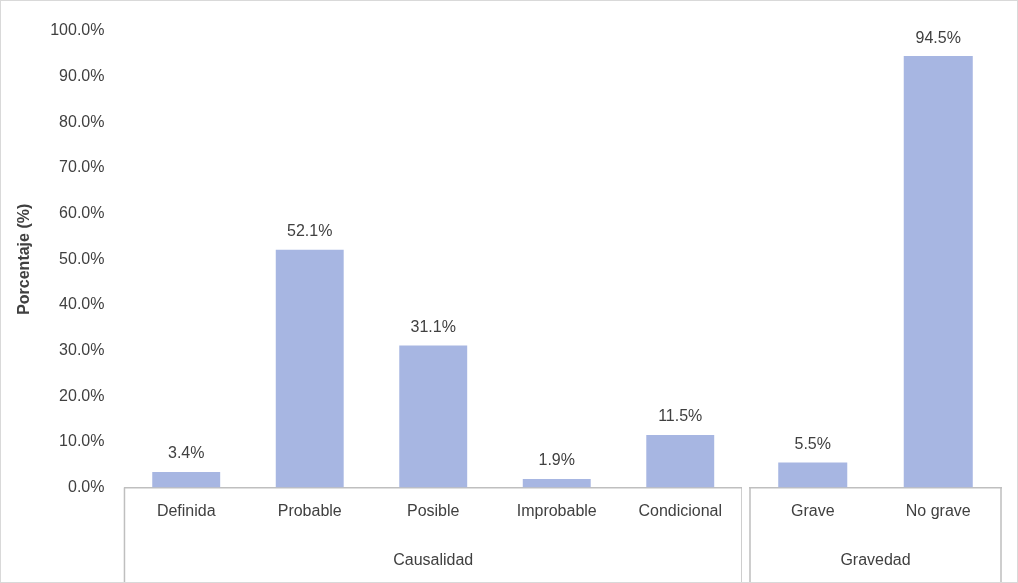  I want to click on y-tick-label: 0.0%, so click(86, 487).